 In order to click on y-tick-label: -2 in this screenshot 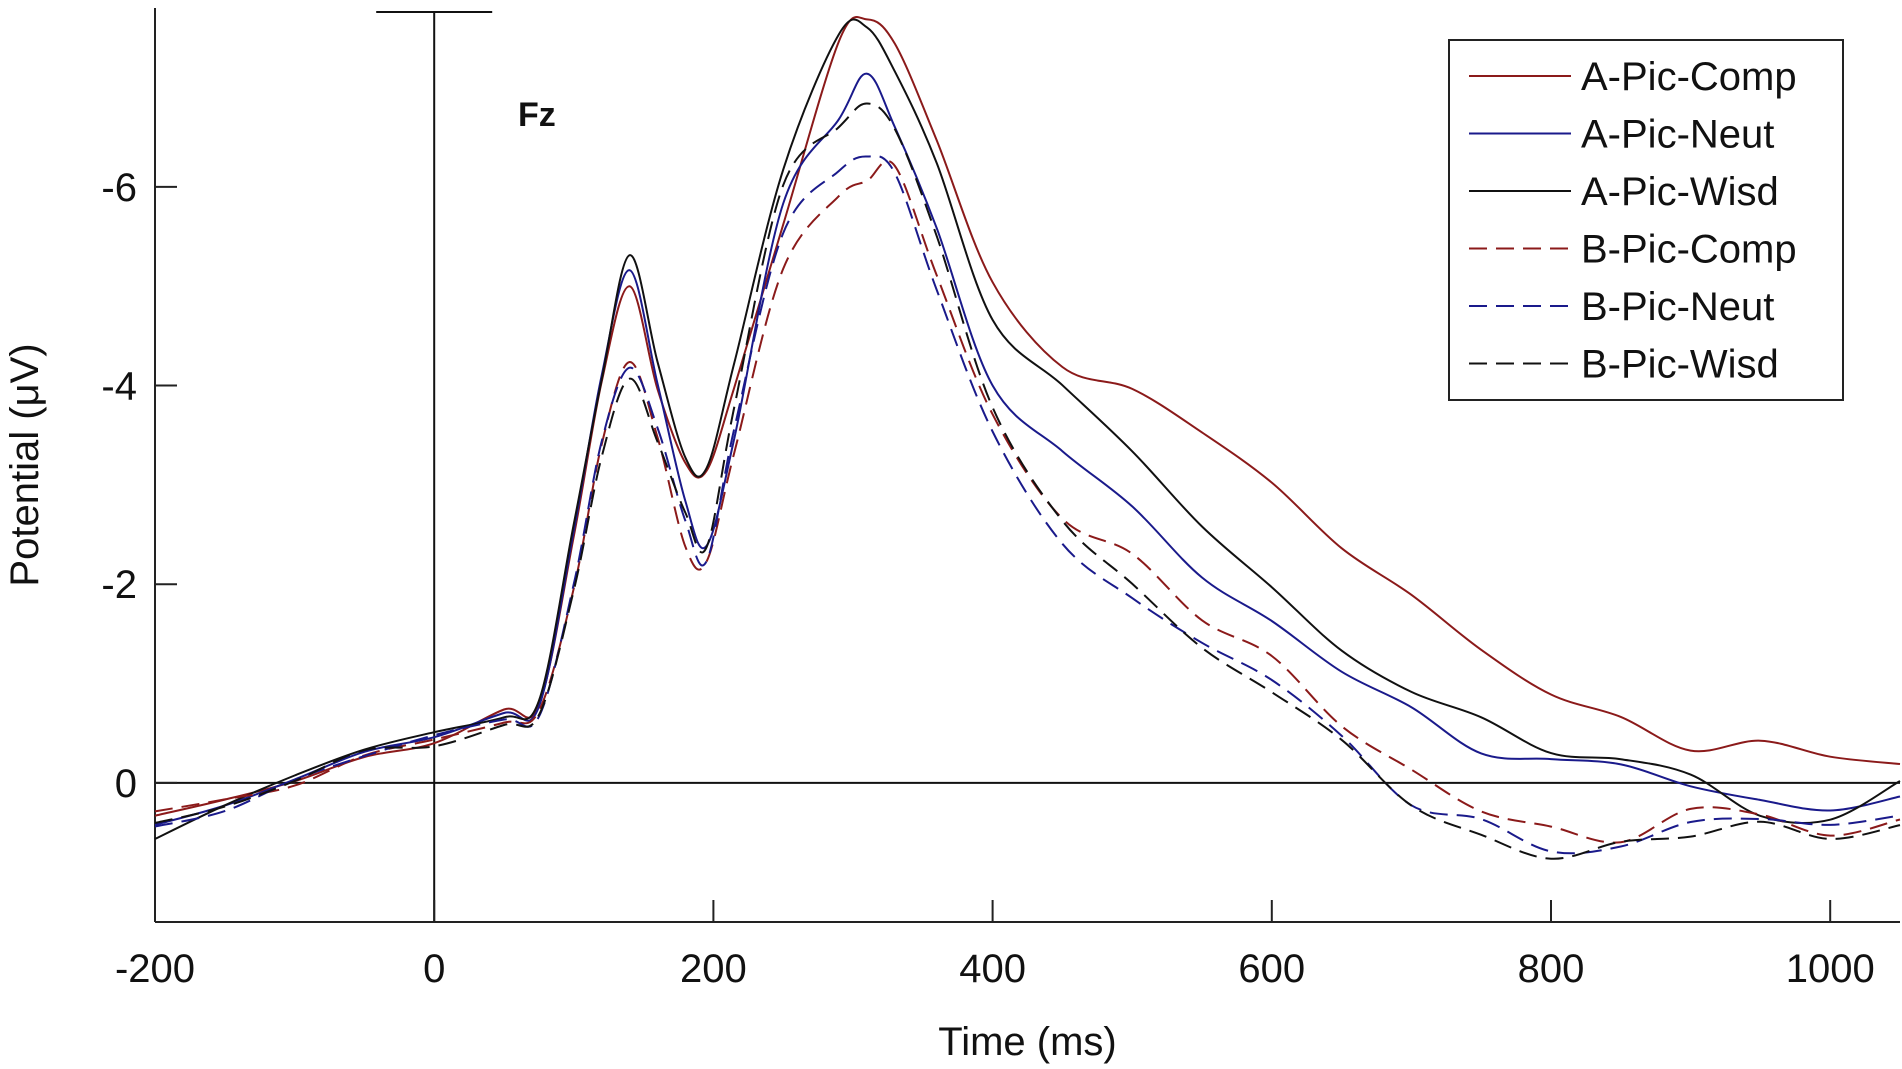, I will do `click(119, 585)`.